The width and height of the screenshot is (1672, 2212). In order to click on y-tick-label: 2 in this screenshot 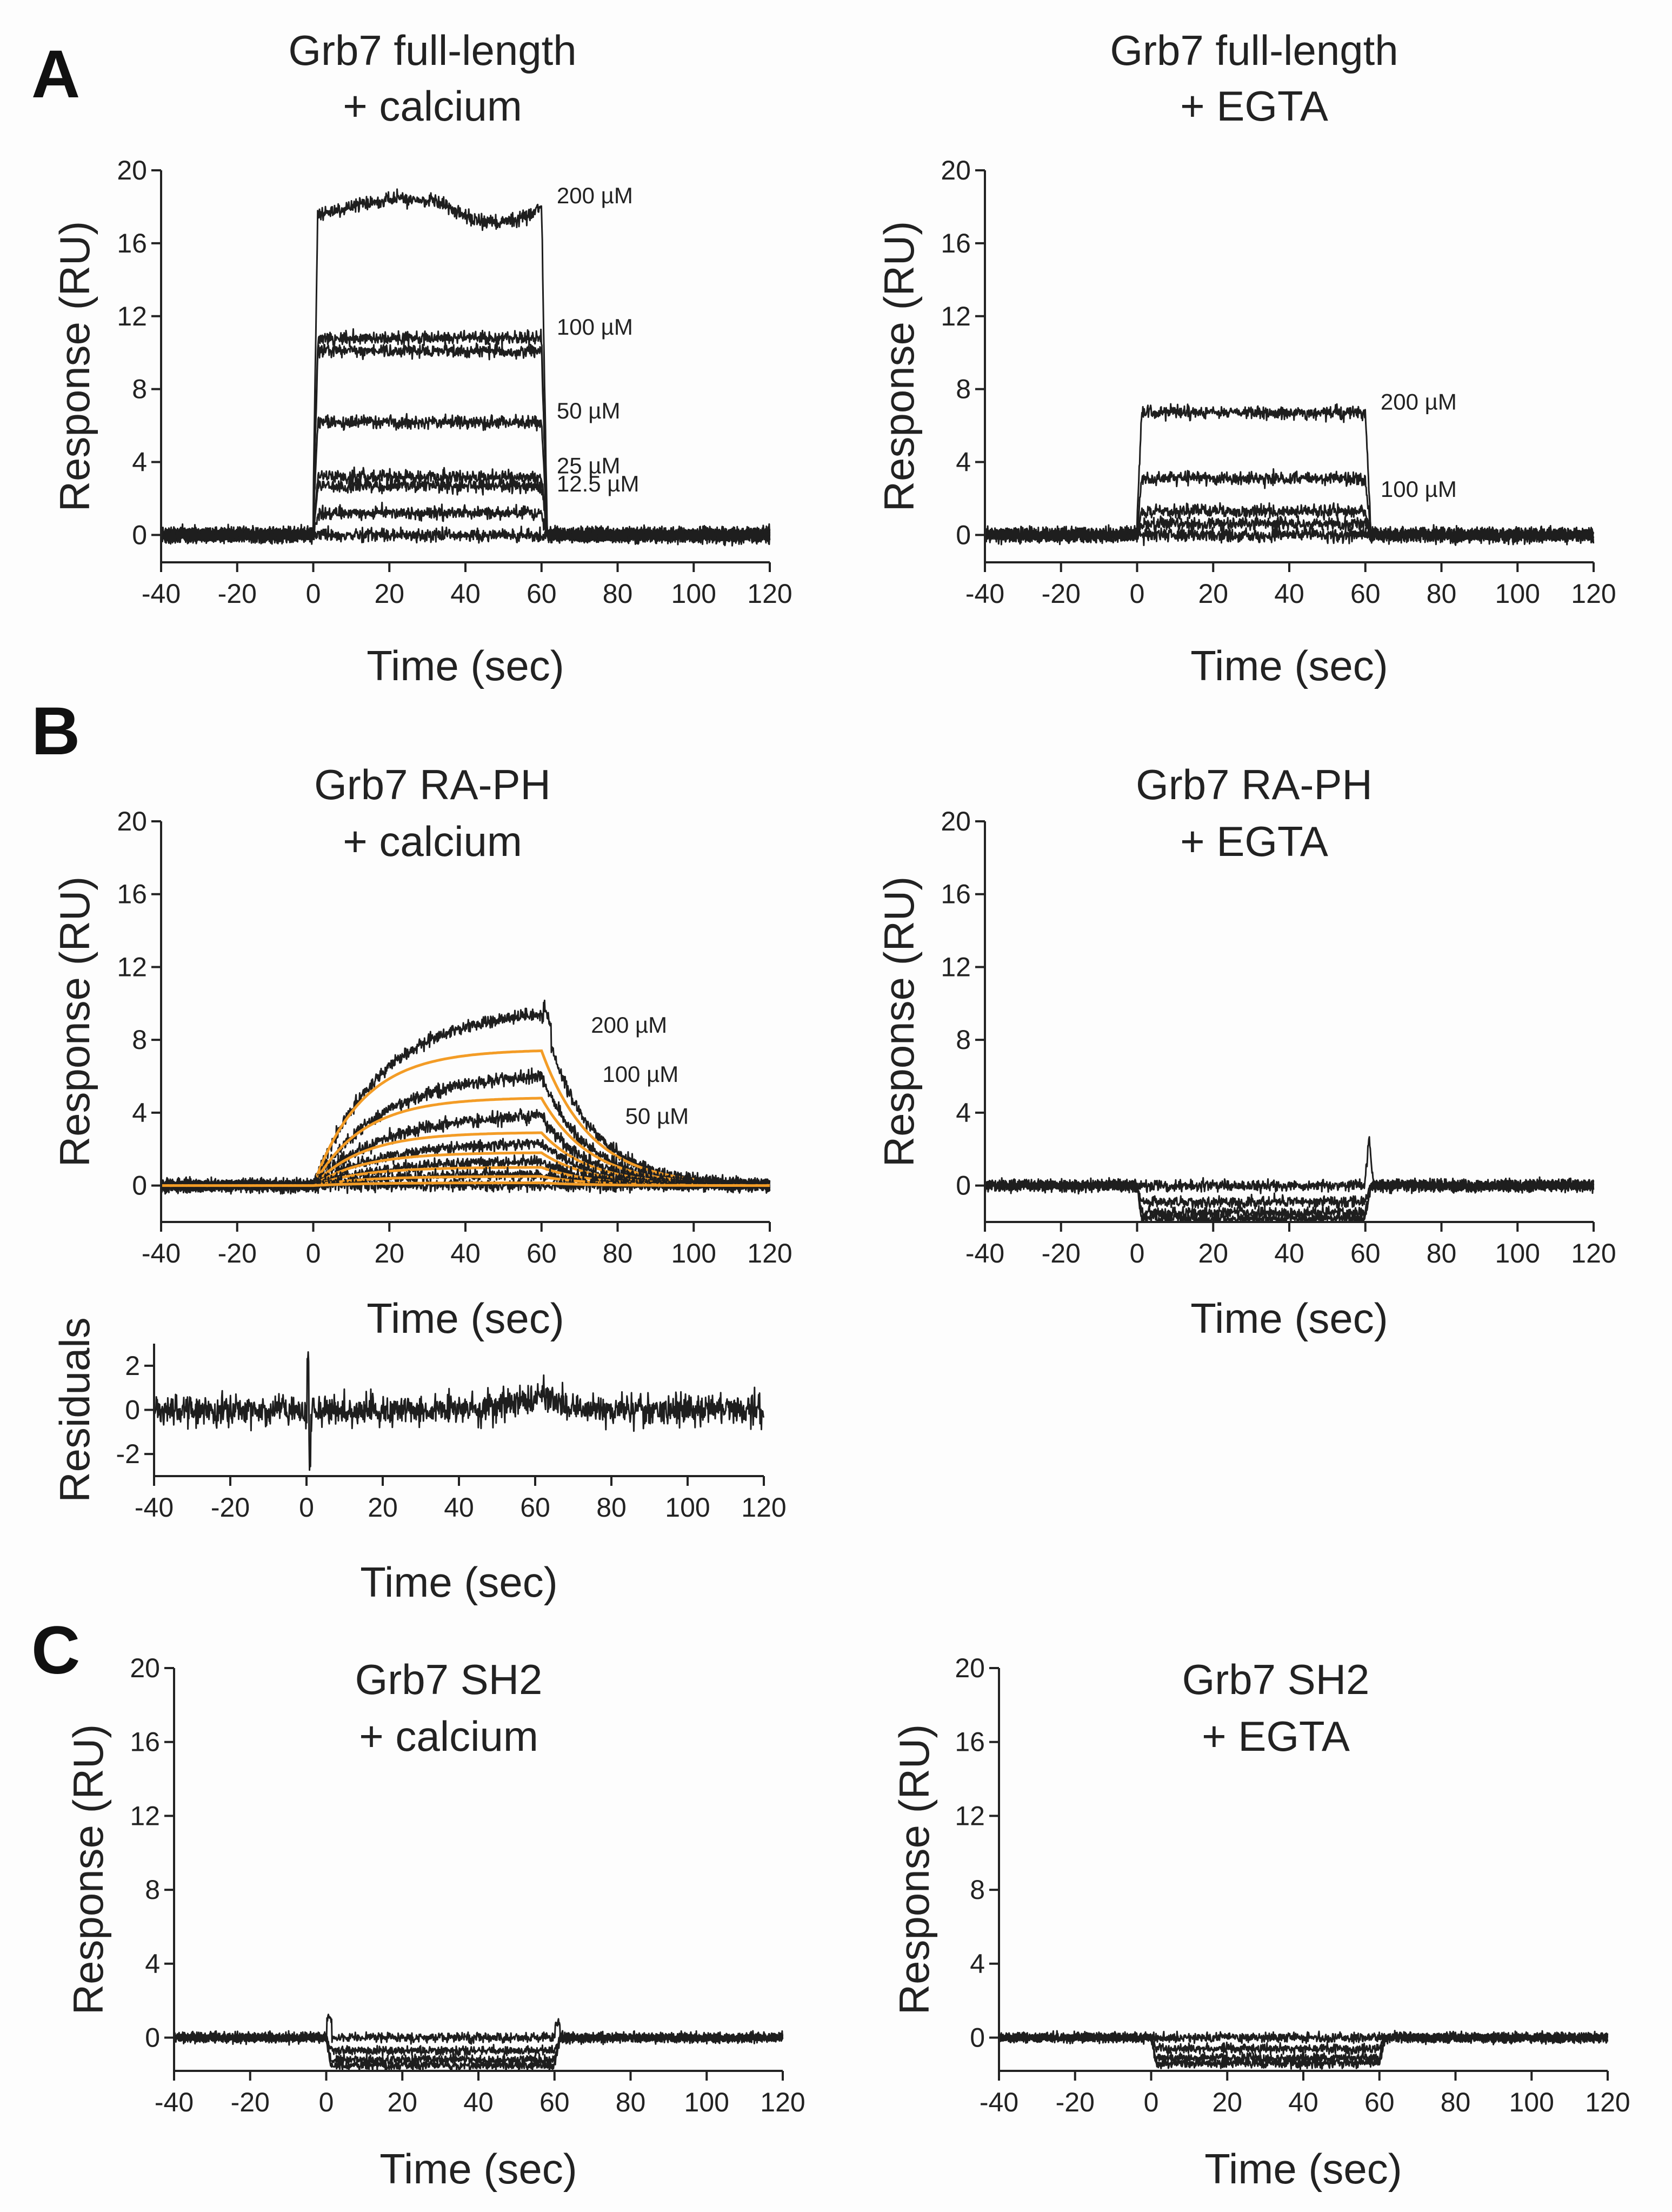, I will do `click(132, 1366)`.